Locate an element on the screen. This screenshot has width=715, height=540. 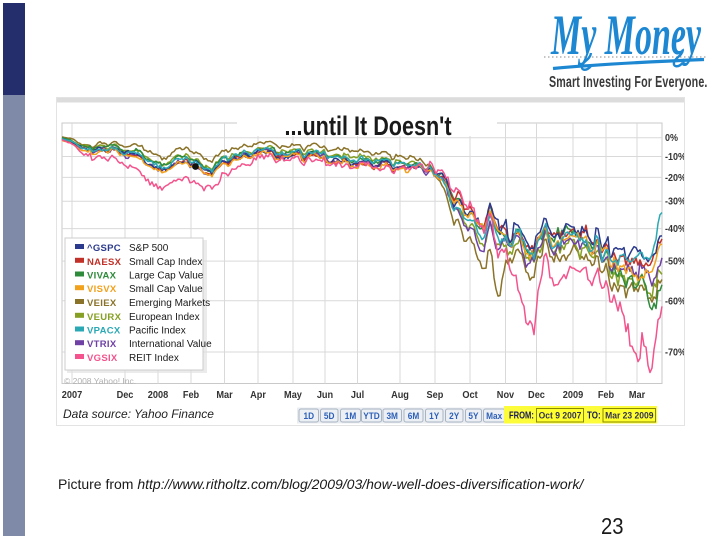
svg-text: ^GSPC is located at coordinates (104, 248).